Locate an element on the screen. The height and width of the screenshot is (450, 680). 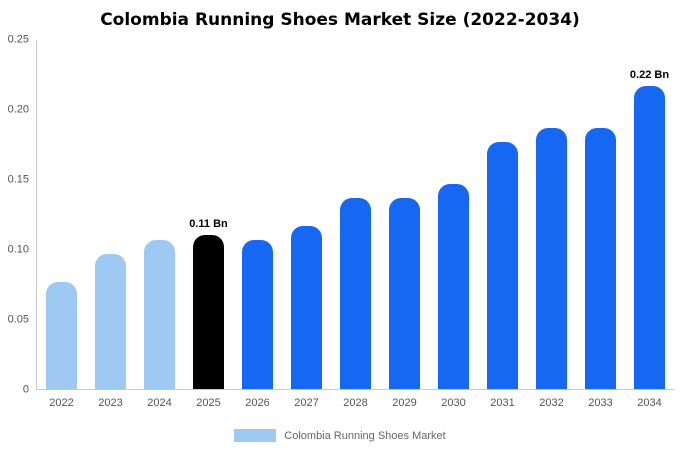
x-tick-label-2023: 2023 is located at coordinates (110, 403).